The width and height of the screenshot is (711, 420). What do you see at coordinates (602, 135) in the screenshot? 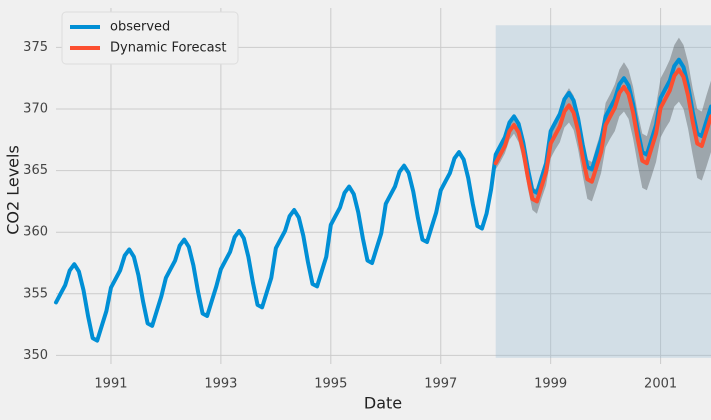
I see `series-line` at bounding box center [602, 135].